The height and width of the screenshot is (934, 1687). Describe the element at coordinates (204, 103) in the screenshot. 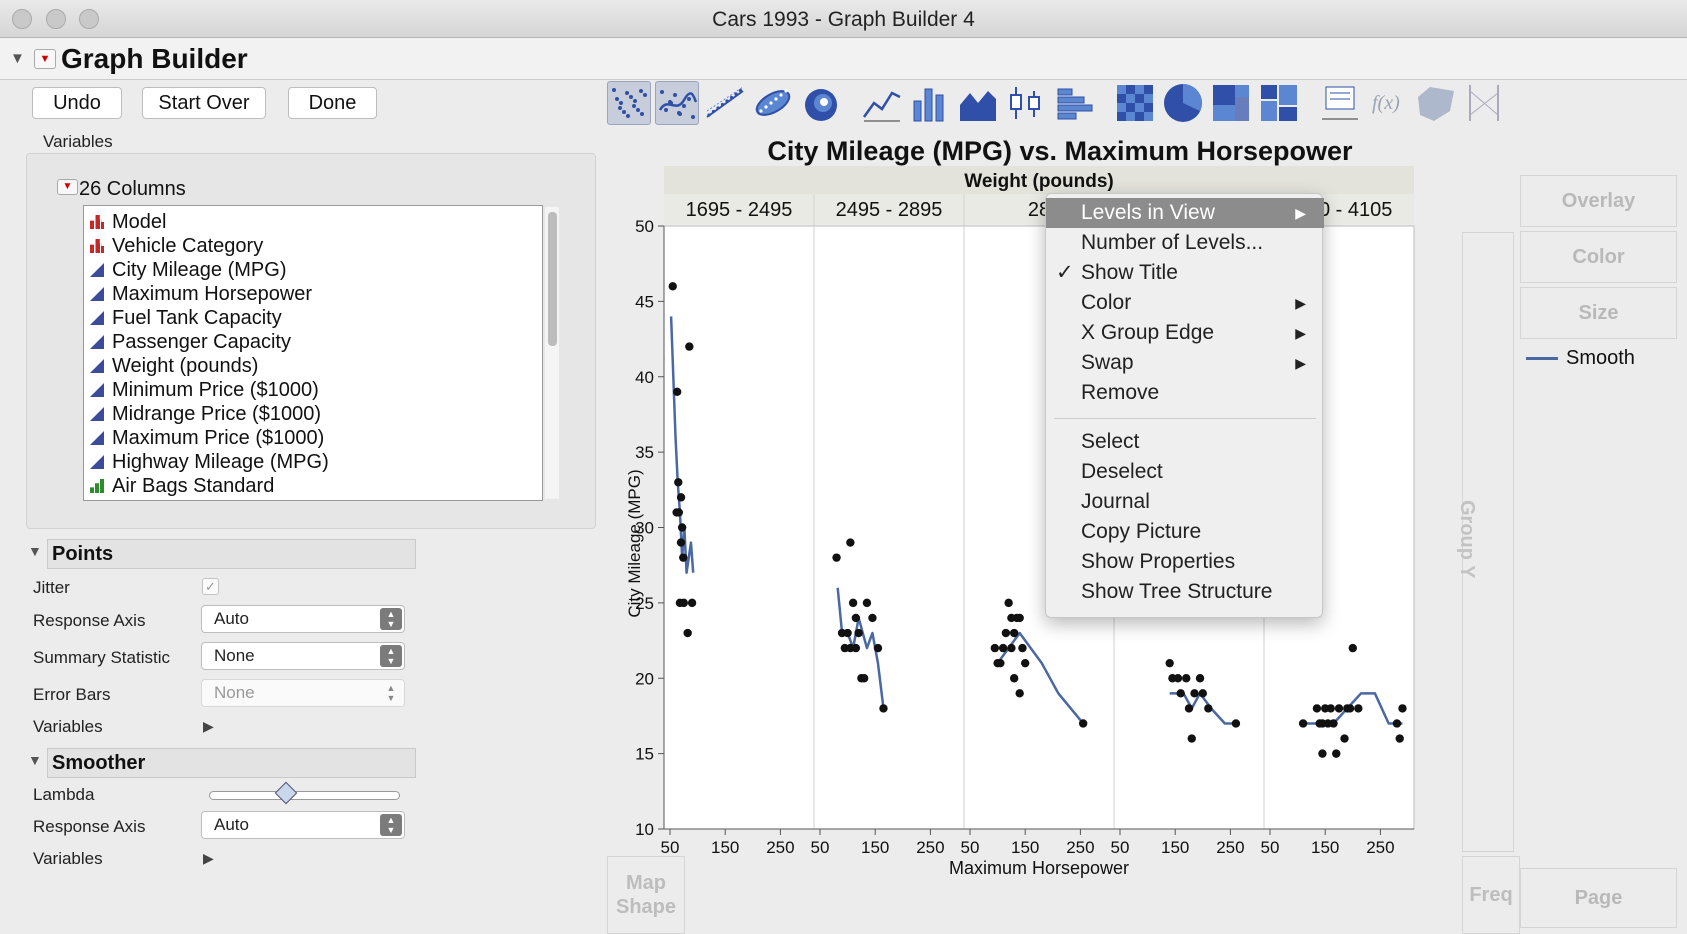

I see `start-over-button: Start Over` at that location.